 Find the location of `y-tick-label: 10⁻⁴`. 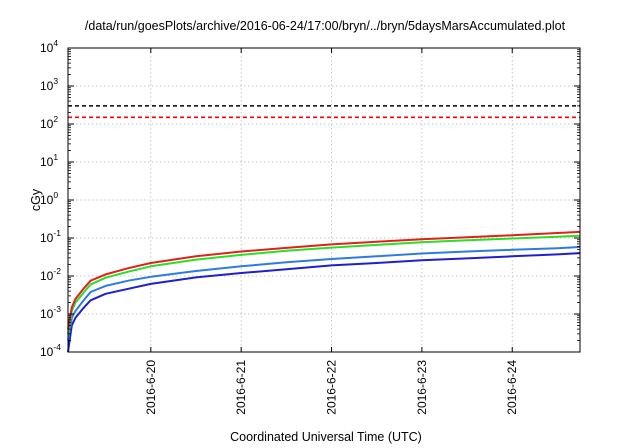

y-tick-label: 10⁻⁴ is located at coordinates (50, 350).